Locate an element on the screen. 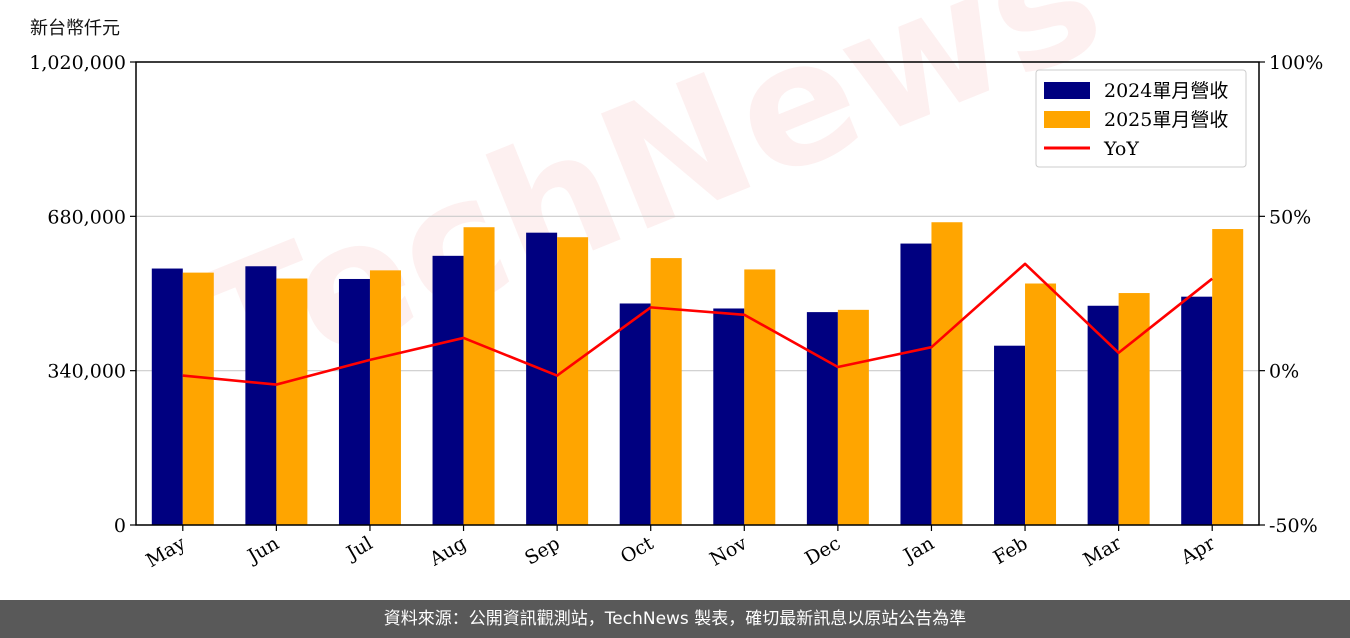  x-tick-label: Feb is located at coordinates (1011, 550).